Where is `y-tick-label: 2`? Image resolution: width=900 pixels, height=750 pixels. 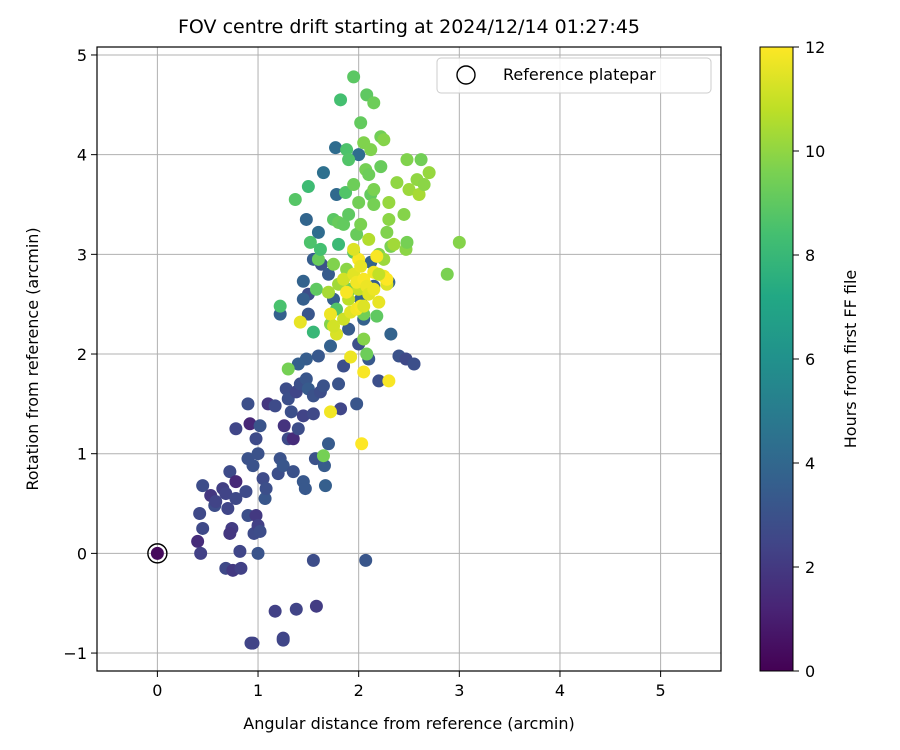
y-tick-label: 2 is located at coordinates (82, 354).